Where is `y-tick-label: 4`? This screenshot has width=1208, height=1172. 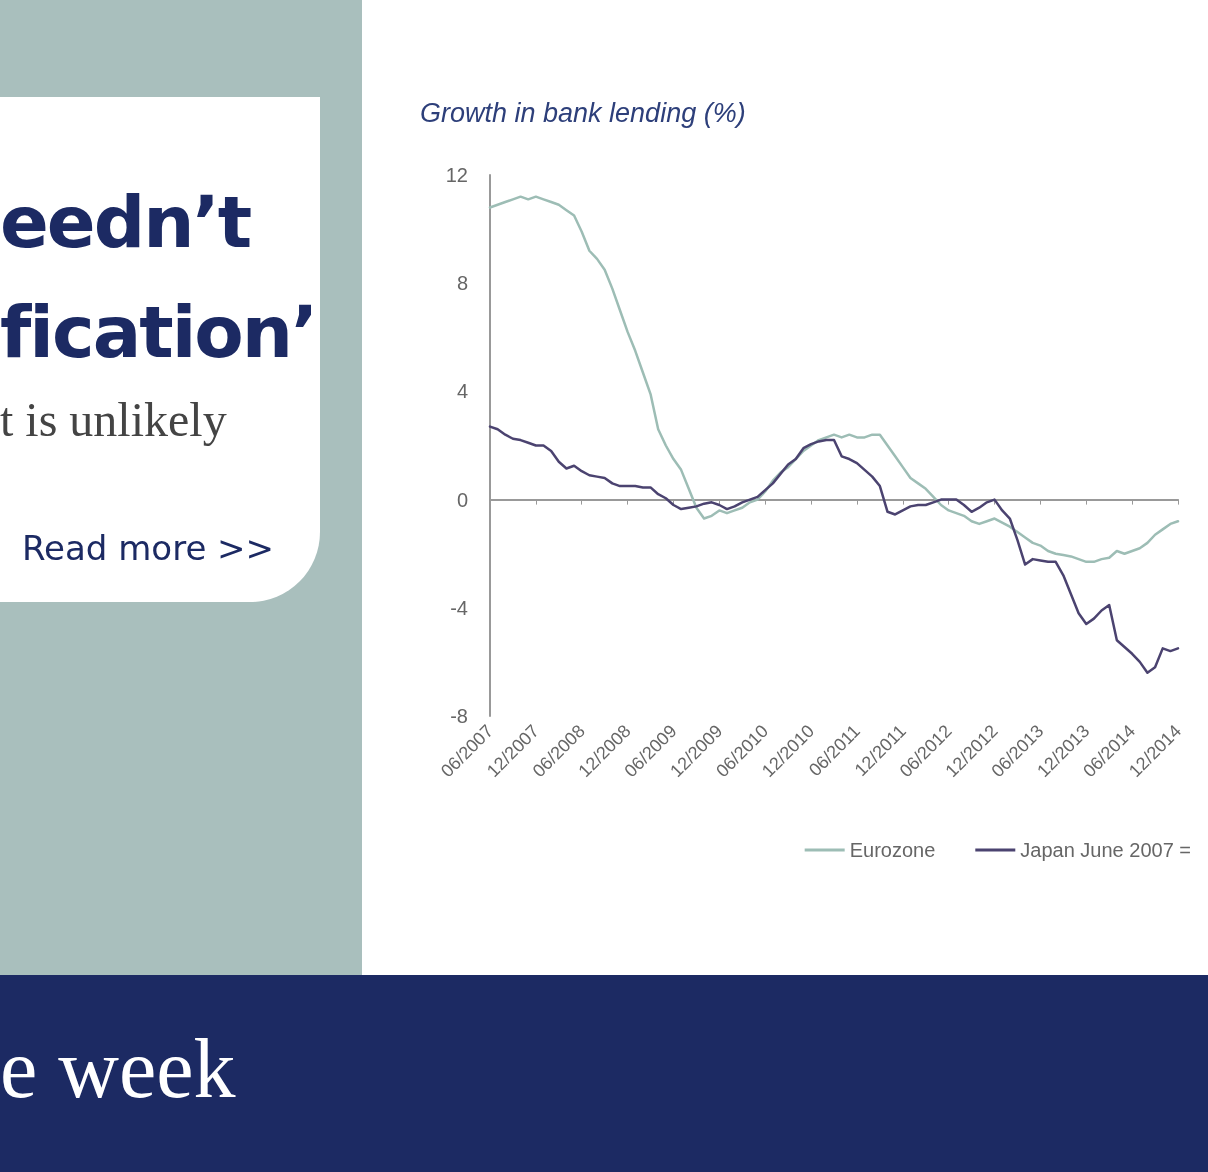
y-tick-label: 4 is located at coordinates (462, 391).